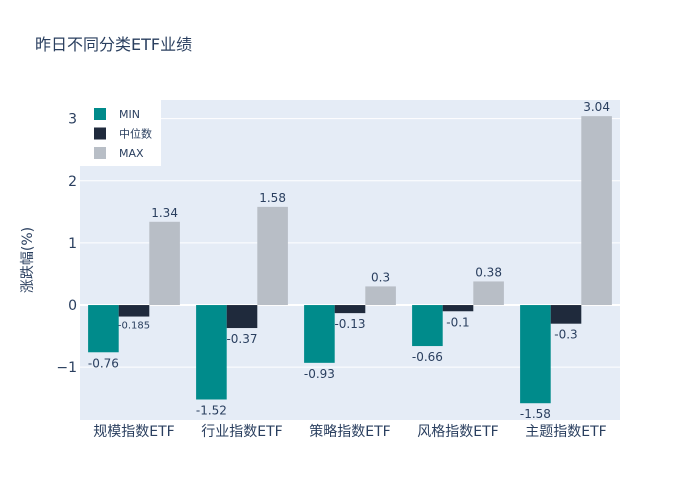 The image size is (700, 504). I want to click on data-label: -0.93, so click(319, 374).